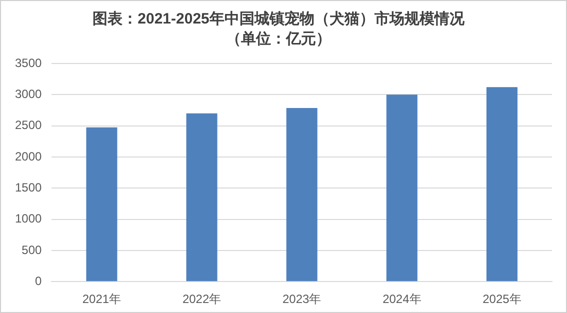 The height and width of the screenshot is (313, 567). I want to click on x-tick-label: 2023年, so click(302, 299).